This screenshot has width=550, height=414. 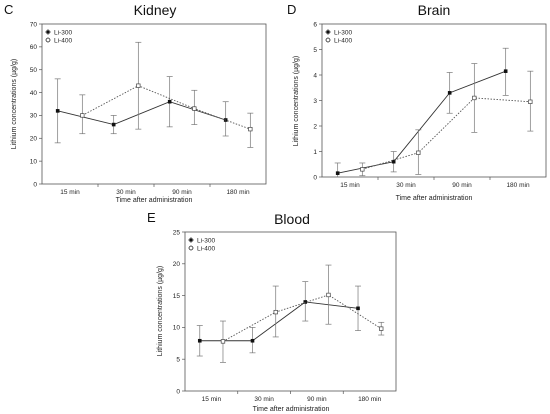 I want to click on chart-title: Kidney, so click(x=155, y=10).